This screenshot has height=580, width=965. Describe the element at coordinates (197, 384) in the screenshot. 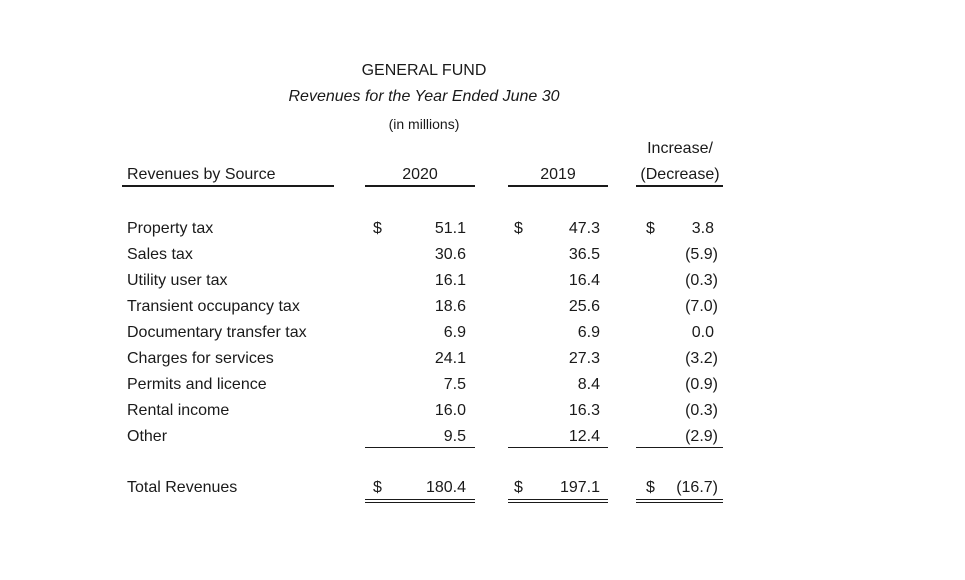

I see `row-label: Permits and licence` at that location.